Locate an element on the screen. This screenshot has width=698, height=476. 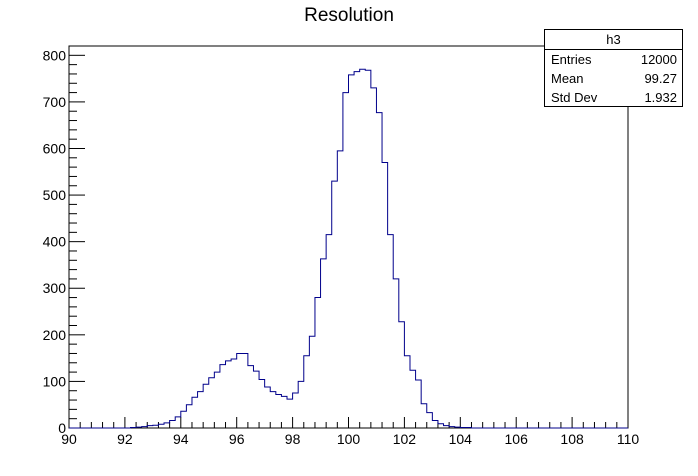
y-tick-label: 700 is located at coordinates (55, 102).